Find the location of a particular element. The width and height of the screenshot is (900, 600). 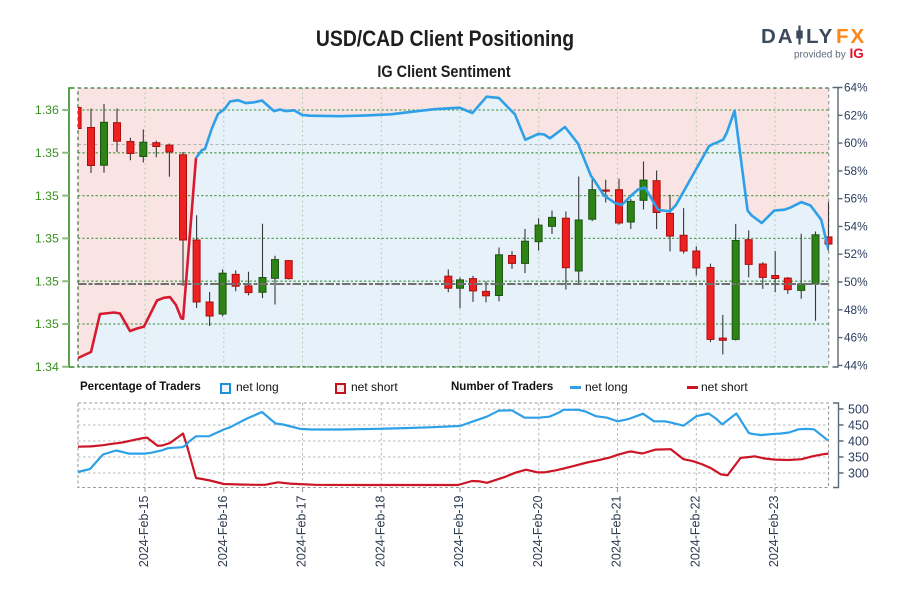

svg-text: 1.36 is located at coordinates (47, 110).